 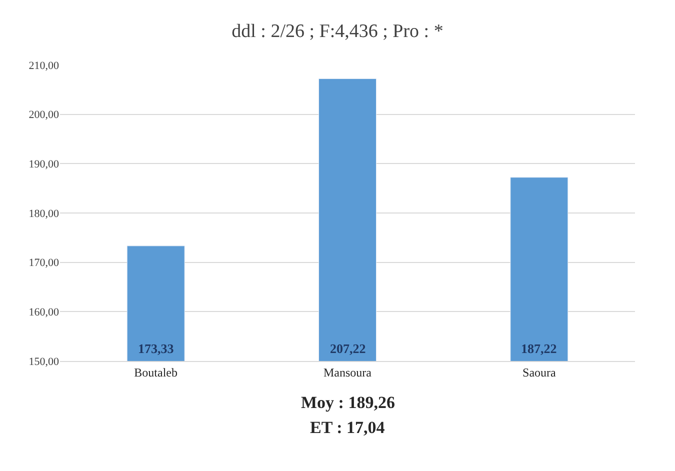 I want to click on y-tick-label: 160,00, so click(x=44, y=312).